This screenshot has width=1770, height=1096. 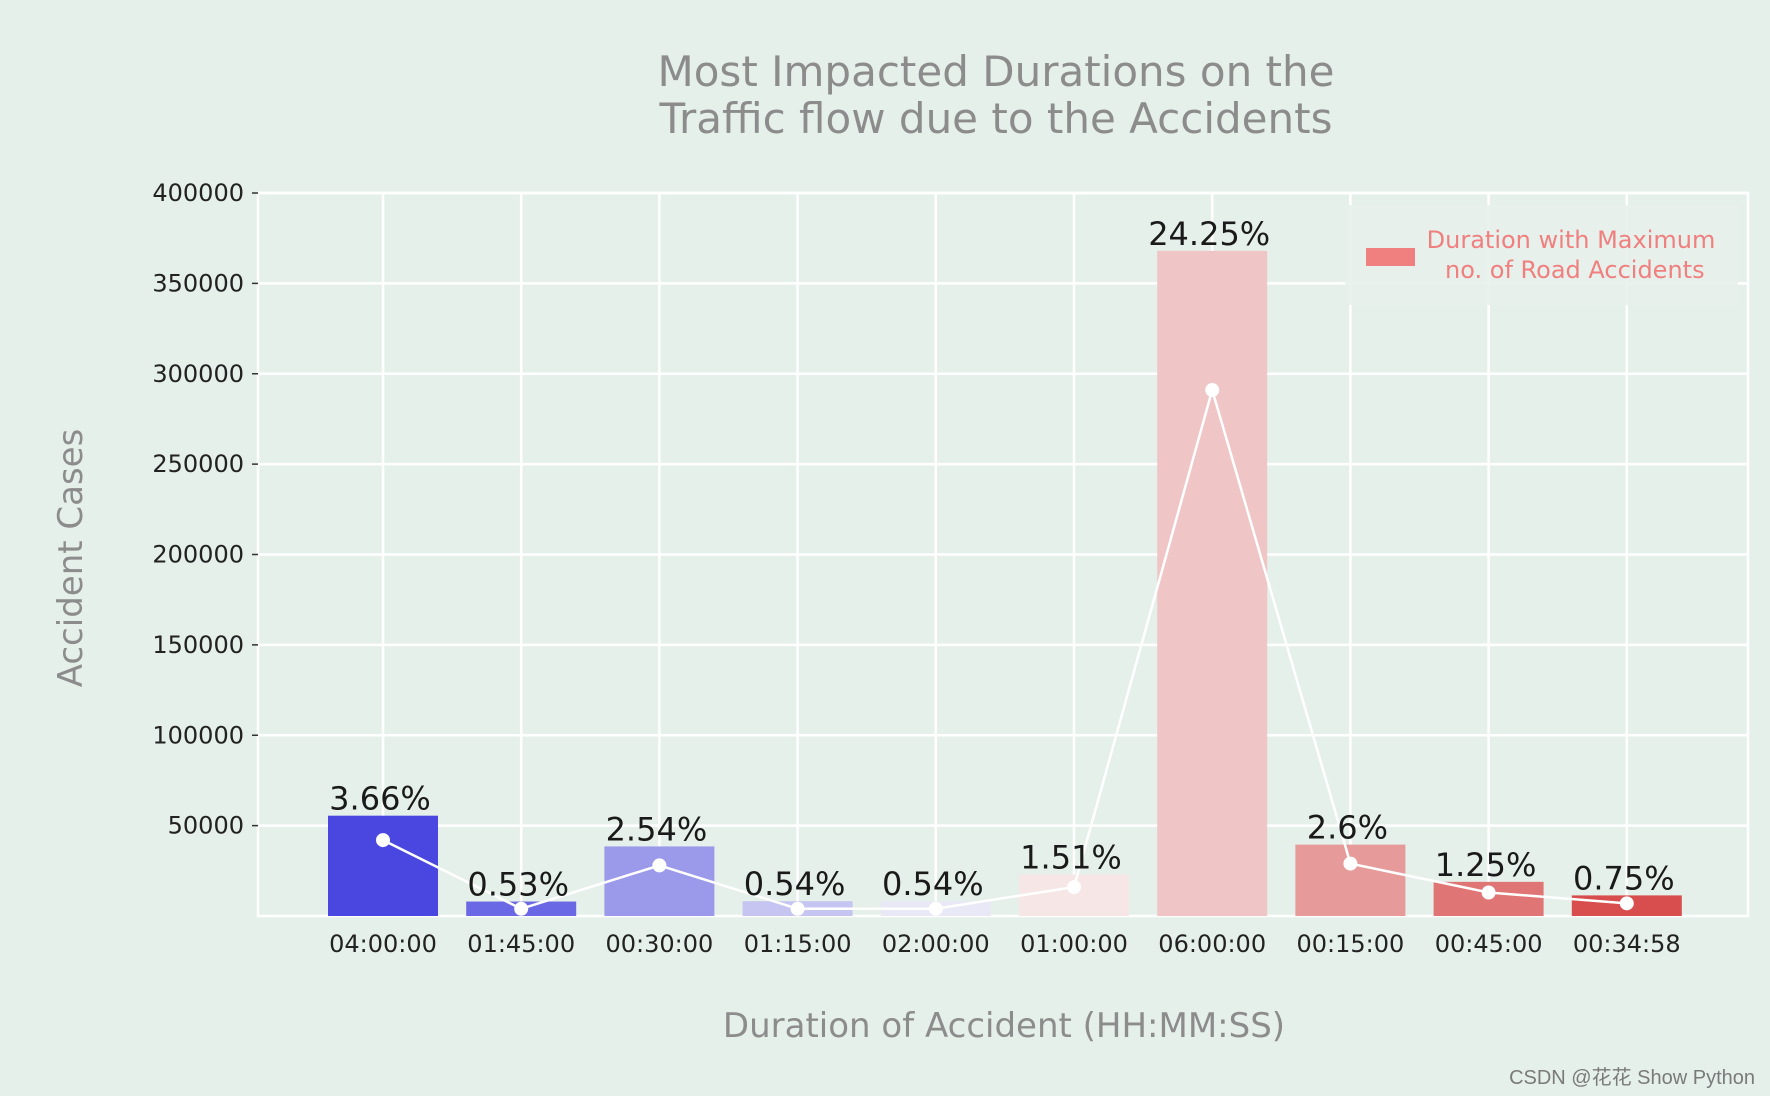 What do you see at coordinates (1074, 944) in the screenshot?
I see `x-tick-label: 01:00:00` at bounding box center [1074, 944].